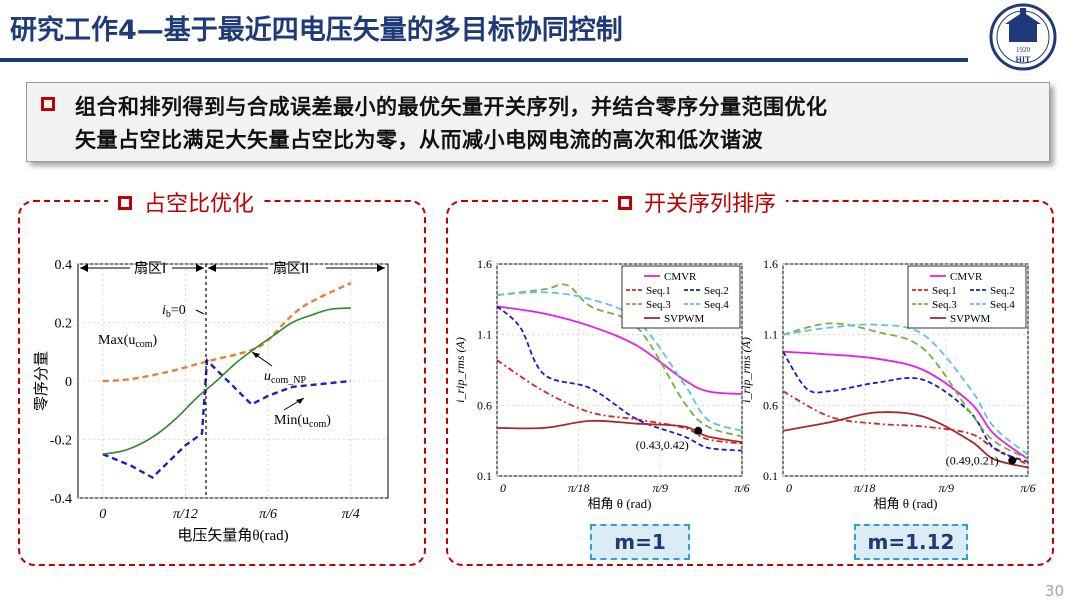 This screenshot has width=1080, height=608. Describe the element at coordinates (150, 269) in the screenshot. I see `sector1-label: 扇区I` at that location.